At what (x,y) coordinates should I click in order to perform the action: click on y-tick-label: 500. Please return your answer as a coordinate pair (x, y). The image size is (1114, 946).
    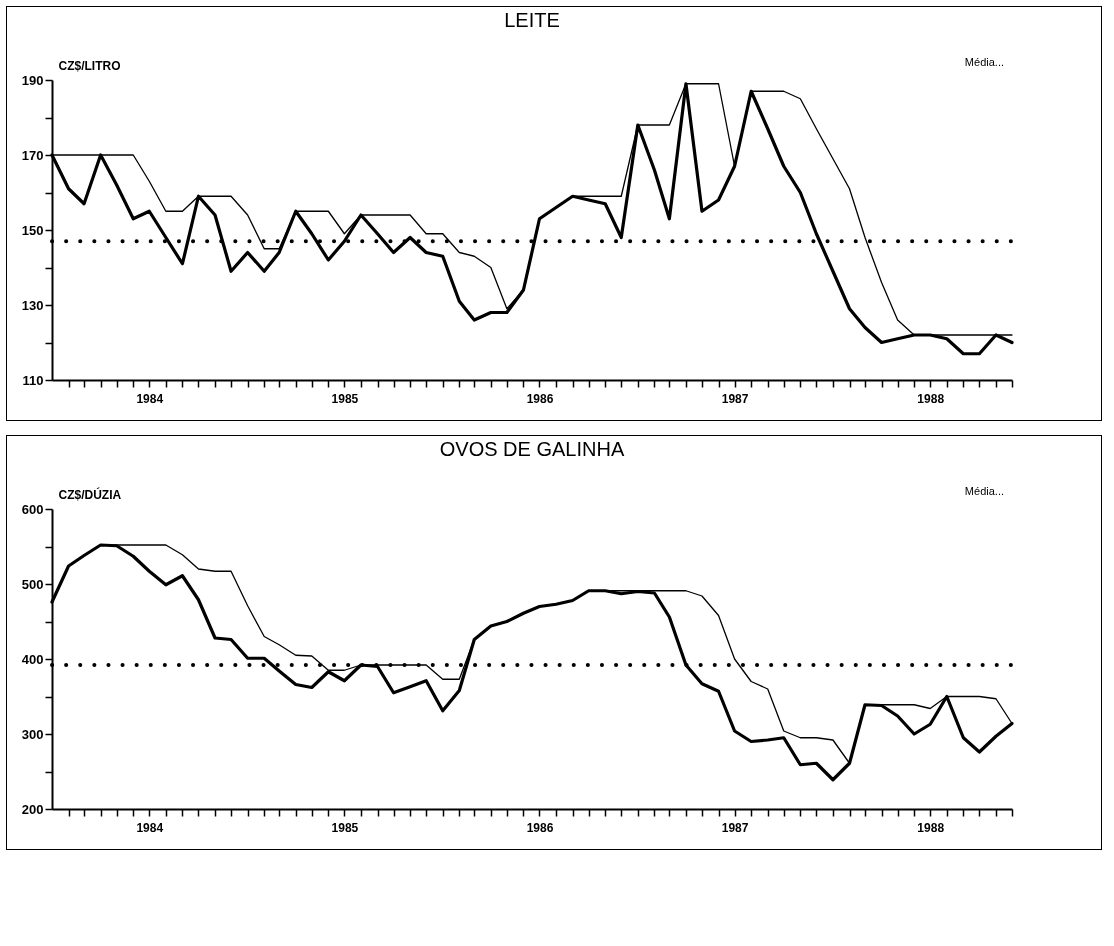
    Looking at the image, I should click on (32, 584).